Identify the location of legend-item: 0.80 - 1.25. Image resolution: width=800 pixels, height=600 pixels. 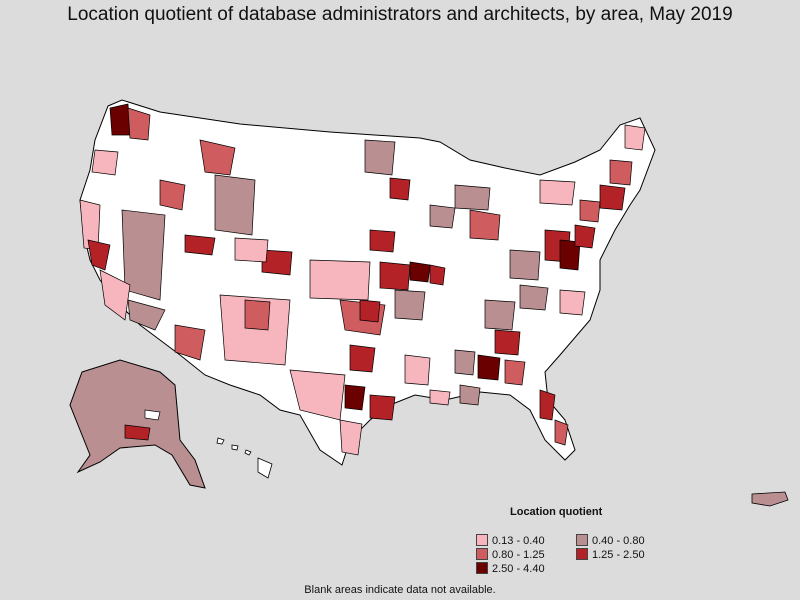
(510, 554).